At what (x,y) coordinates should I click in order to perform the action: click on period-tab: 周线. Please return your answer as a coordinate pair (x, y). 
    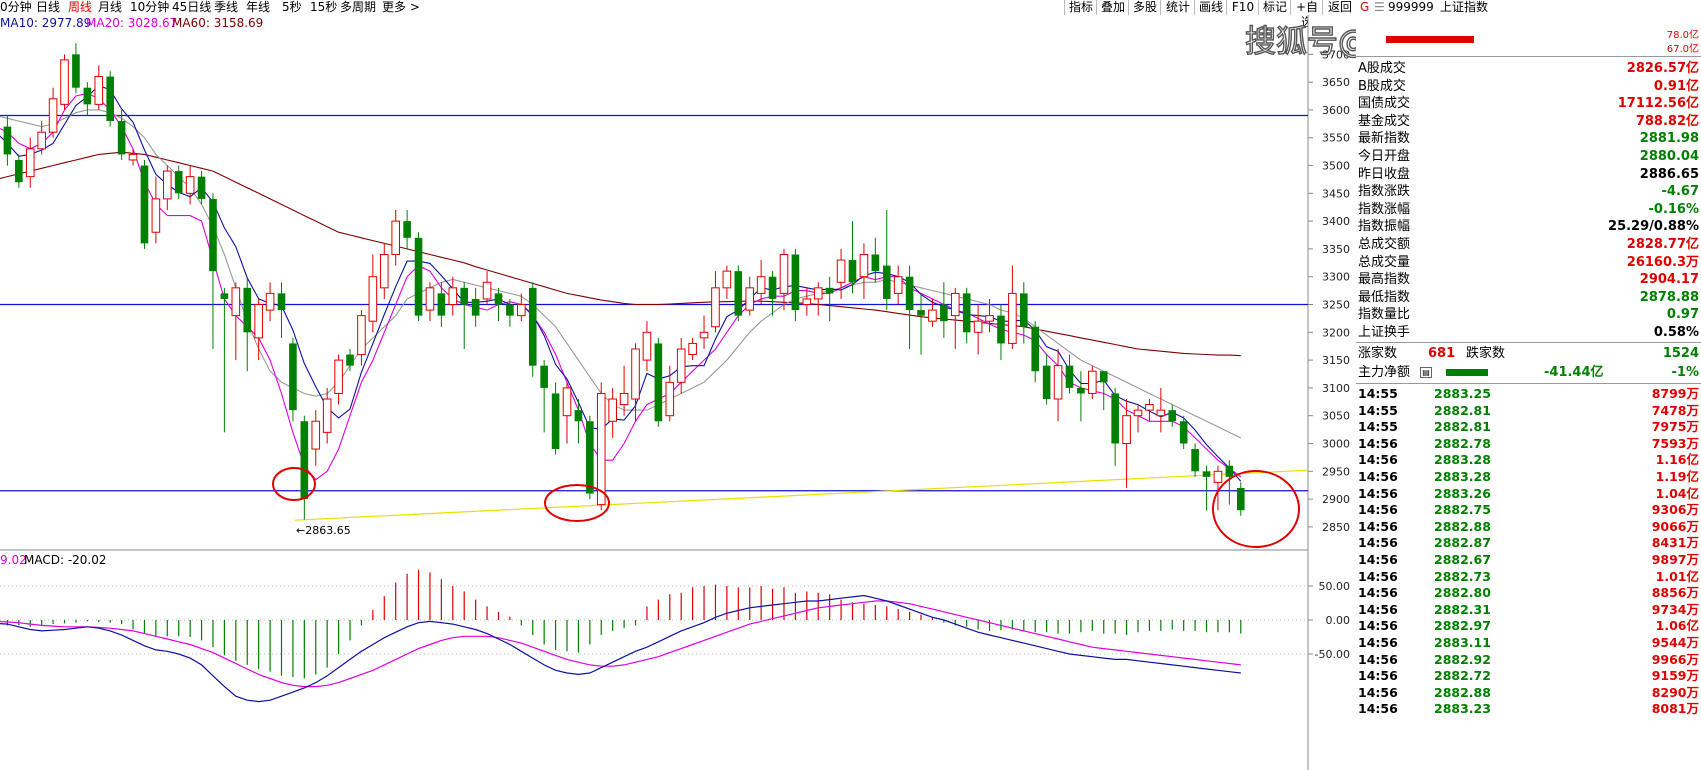
    Looking at the image, I should click on (80, 7).